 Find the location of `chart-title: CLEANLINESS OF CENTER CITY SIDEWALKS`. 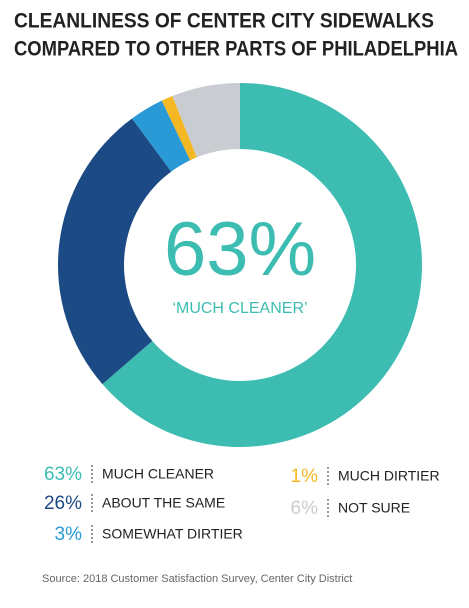

chart-title: CLEANLINESS OF CENTER CITY SIDEWALKS is located at coordinates (224, 21).